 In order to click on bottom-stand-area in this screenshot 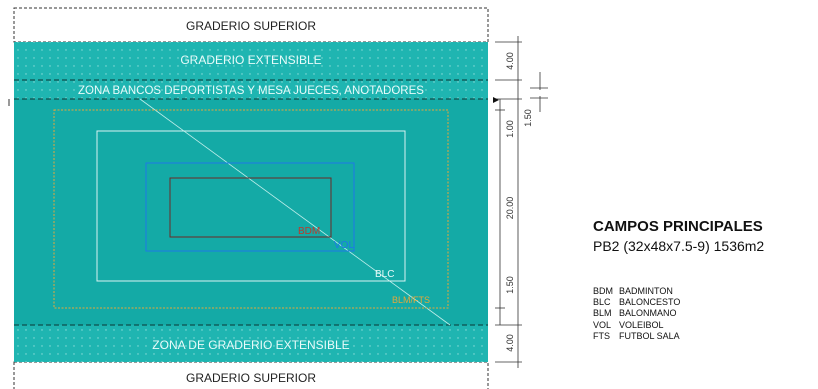, I will do `click(251, 375)`.